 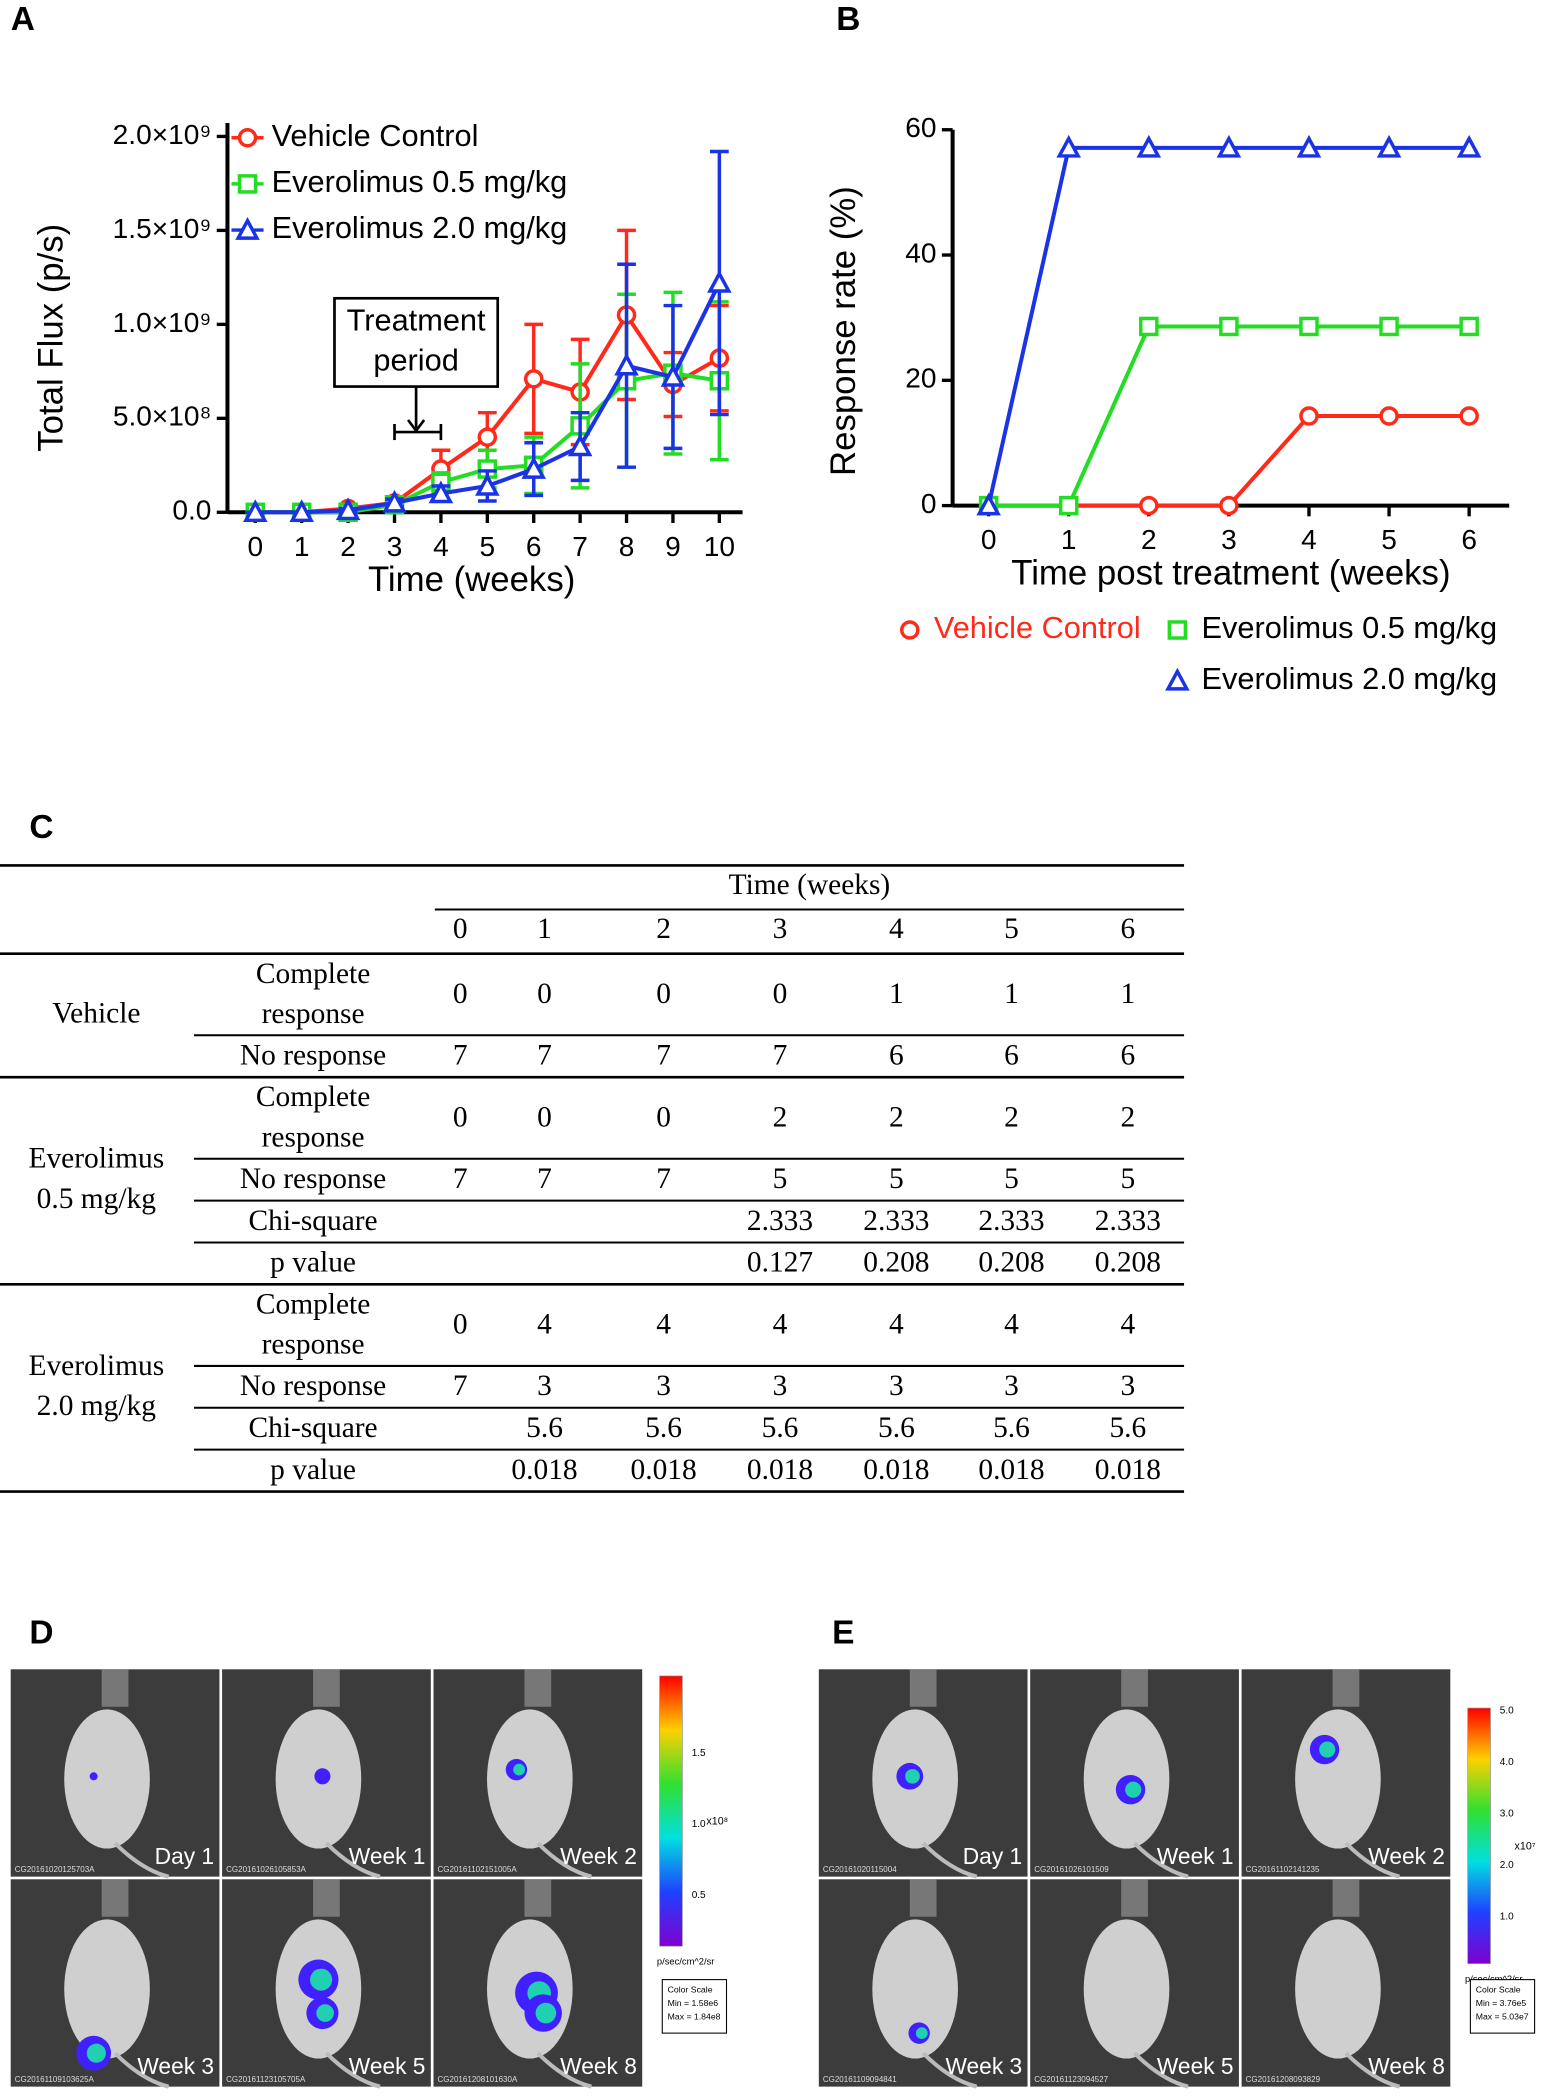 What do you see at coordinates (1229, 539) in the screenshot?
I see `x-tick-label: 3` at bounding box center [1229, 539].